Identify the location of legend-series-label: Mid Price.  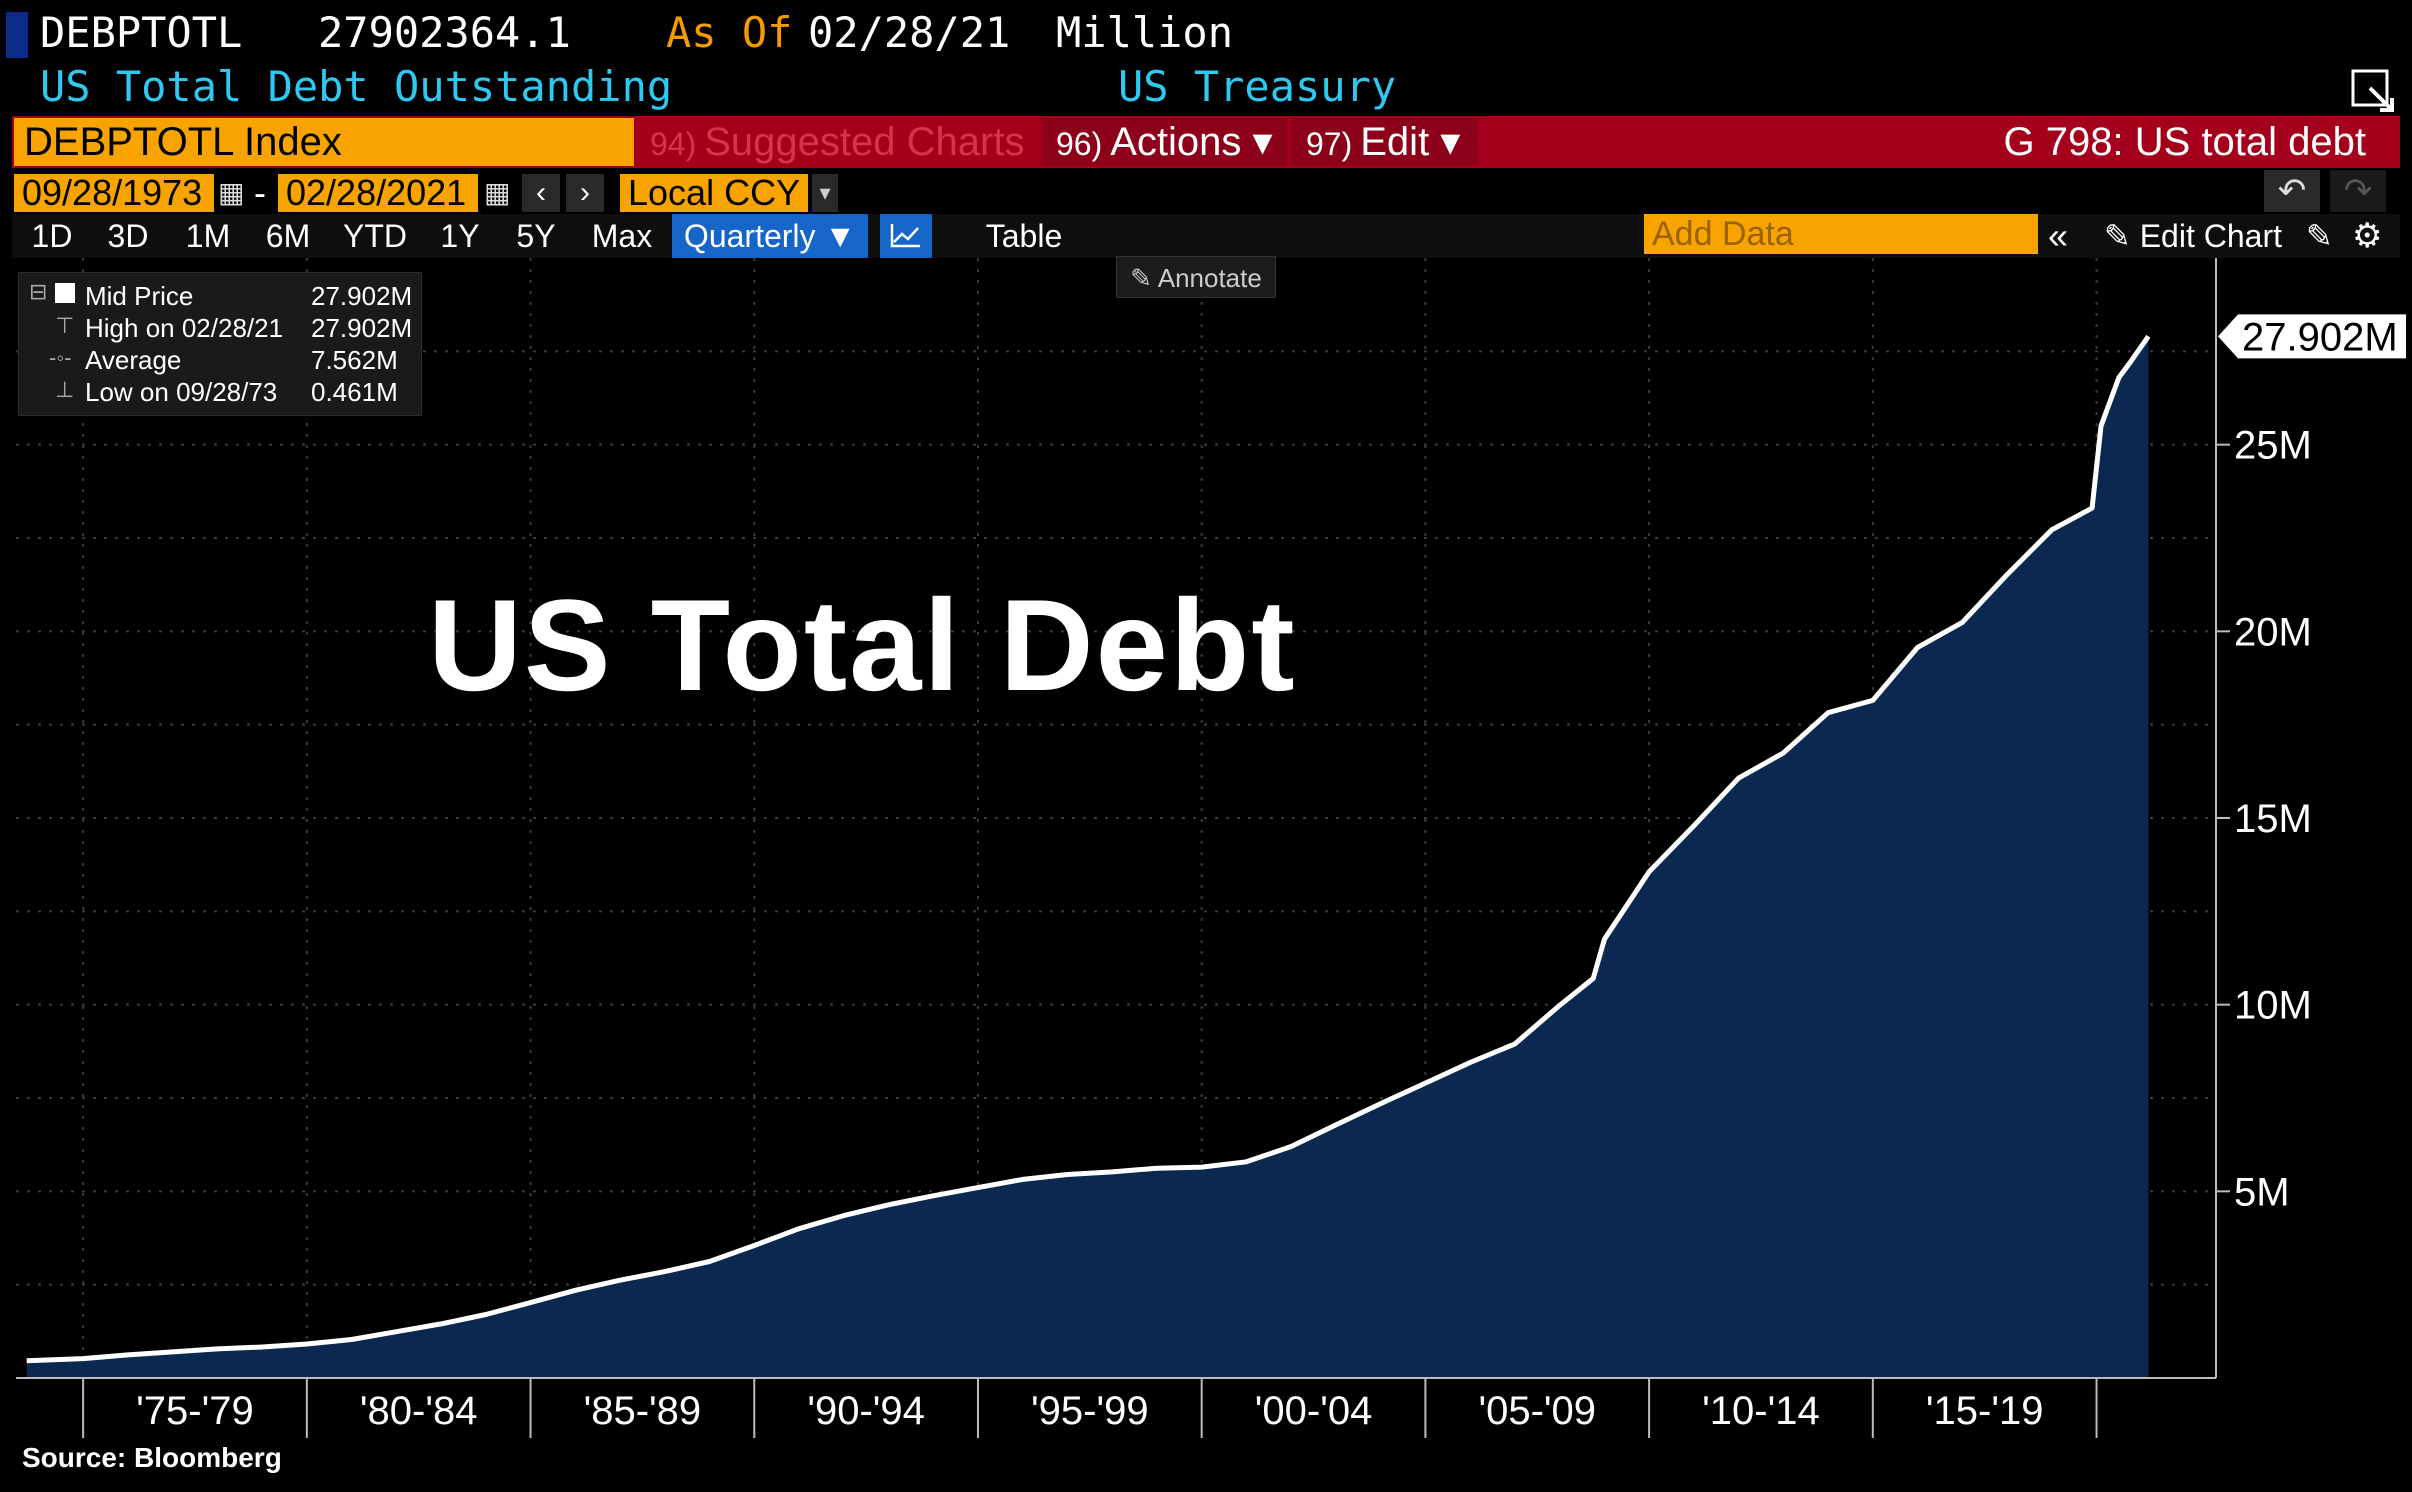
(139, 296).